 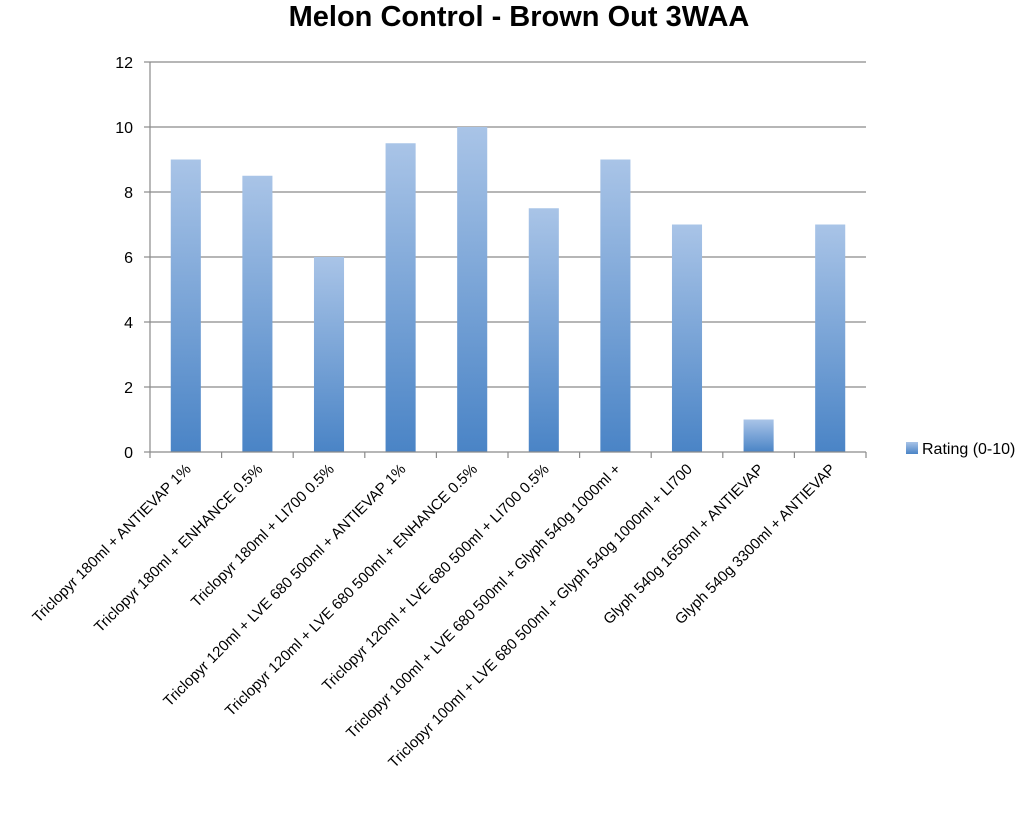 What do you see at coordinates (128, 258) in the screenshot?
I see `y-tick-label: 6` at bounding box center [128, 258].